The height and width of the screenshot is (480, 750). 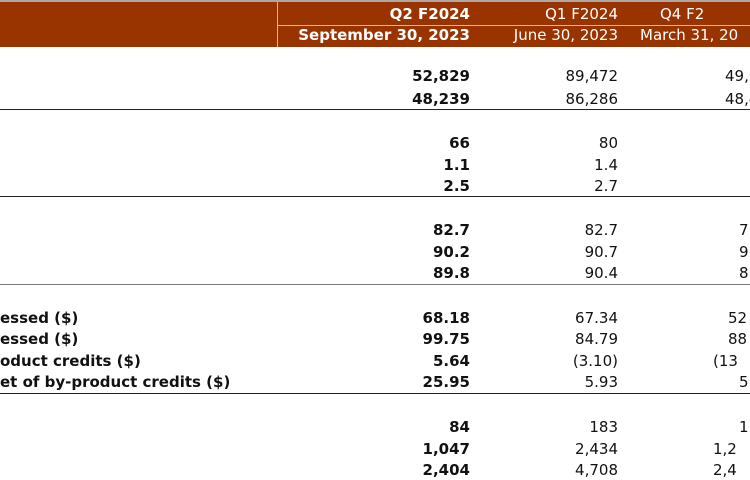 What do you see at coordinates (456, 186) in the screenshot?
I see `cell-q2-f2024: 2.5` at bounding box center [456, 186].